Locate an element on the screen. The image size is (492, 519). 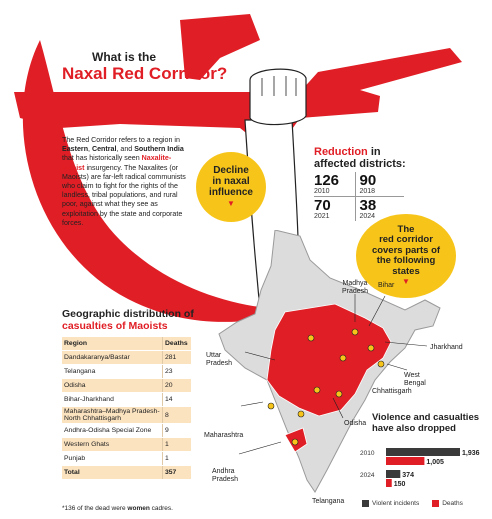
label-andhra-pradesh: Andhra Pradesh is located at coordinates (225, 475).